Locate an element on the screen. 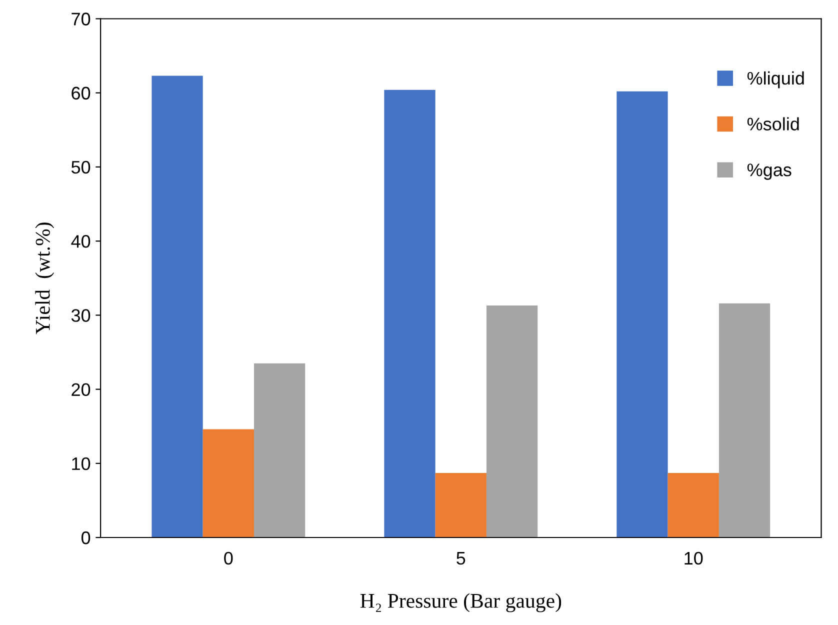 The image size is (838, 625). y-tick-label: 20 is located at coordinates (81, 389).